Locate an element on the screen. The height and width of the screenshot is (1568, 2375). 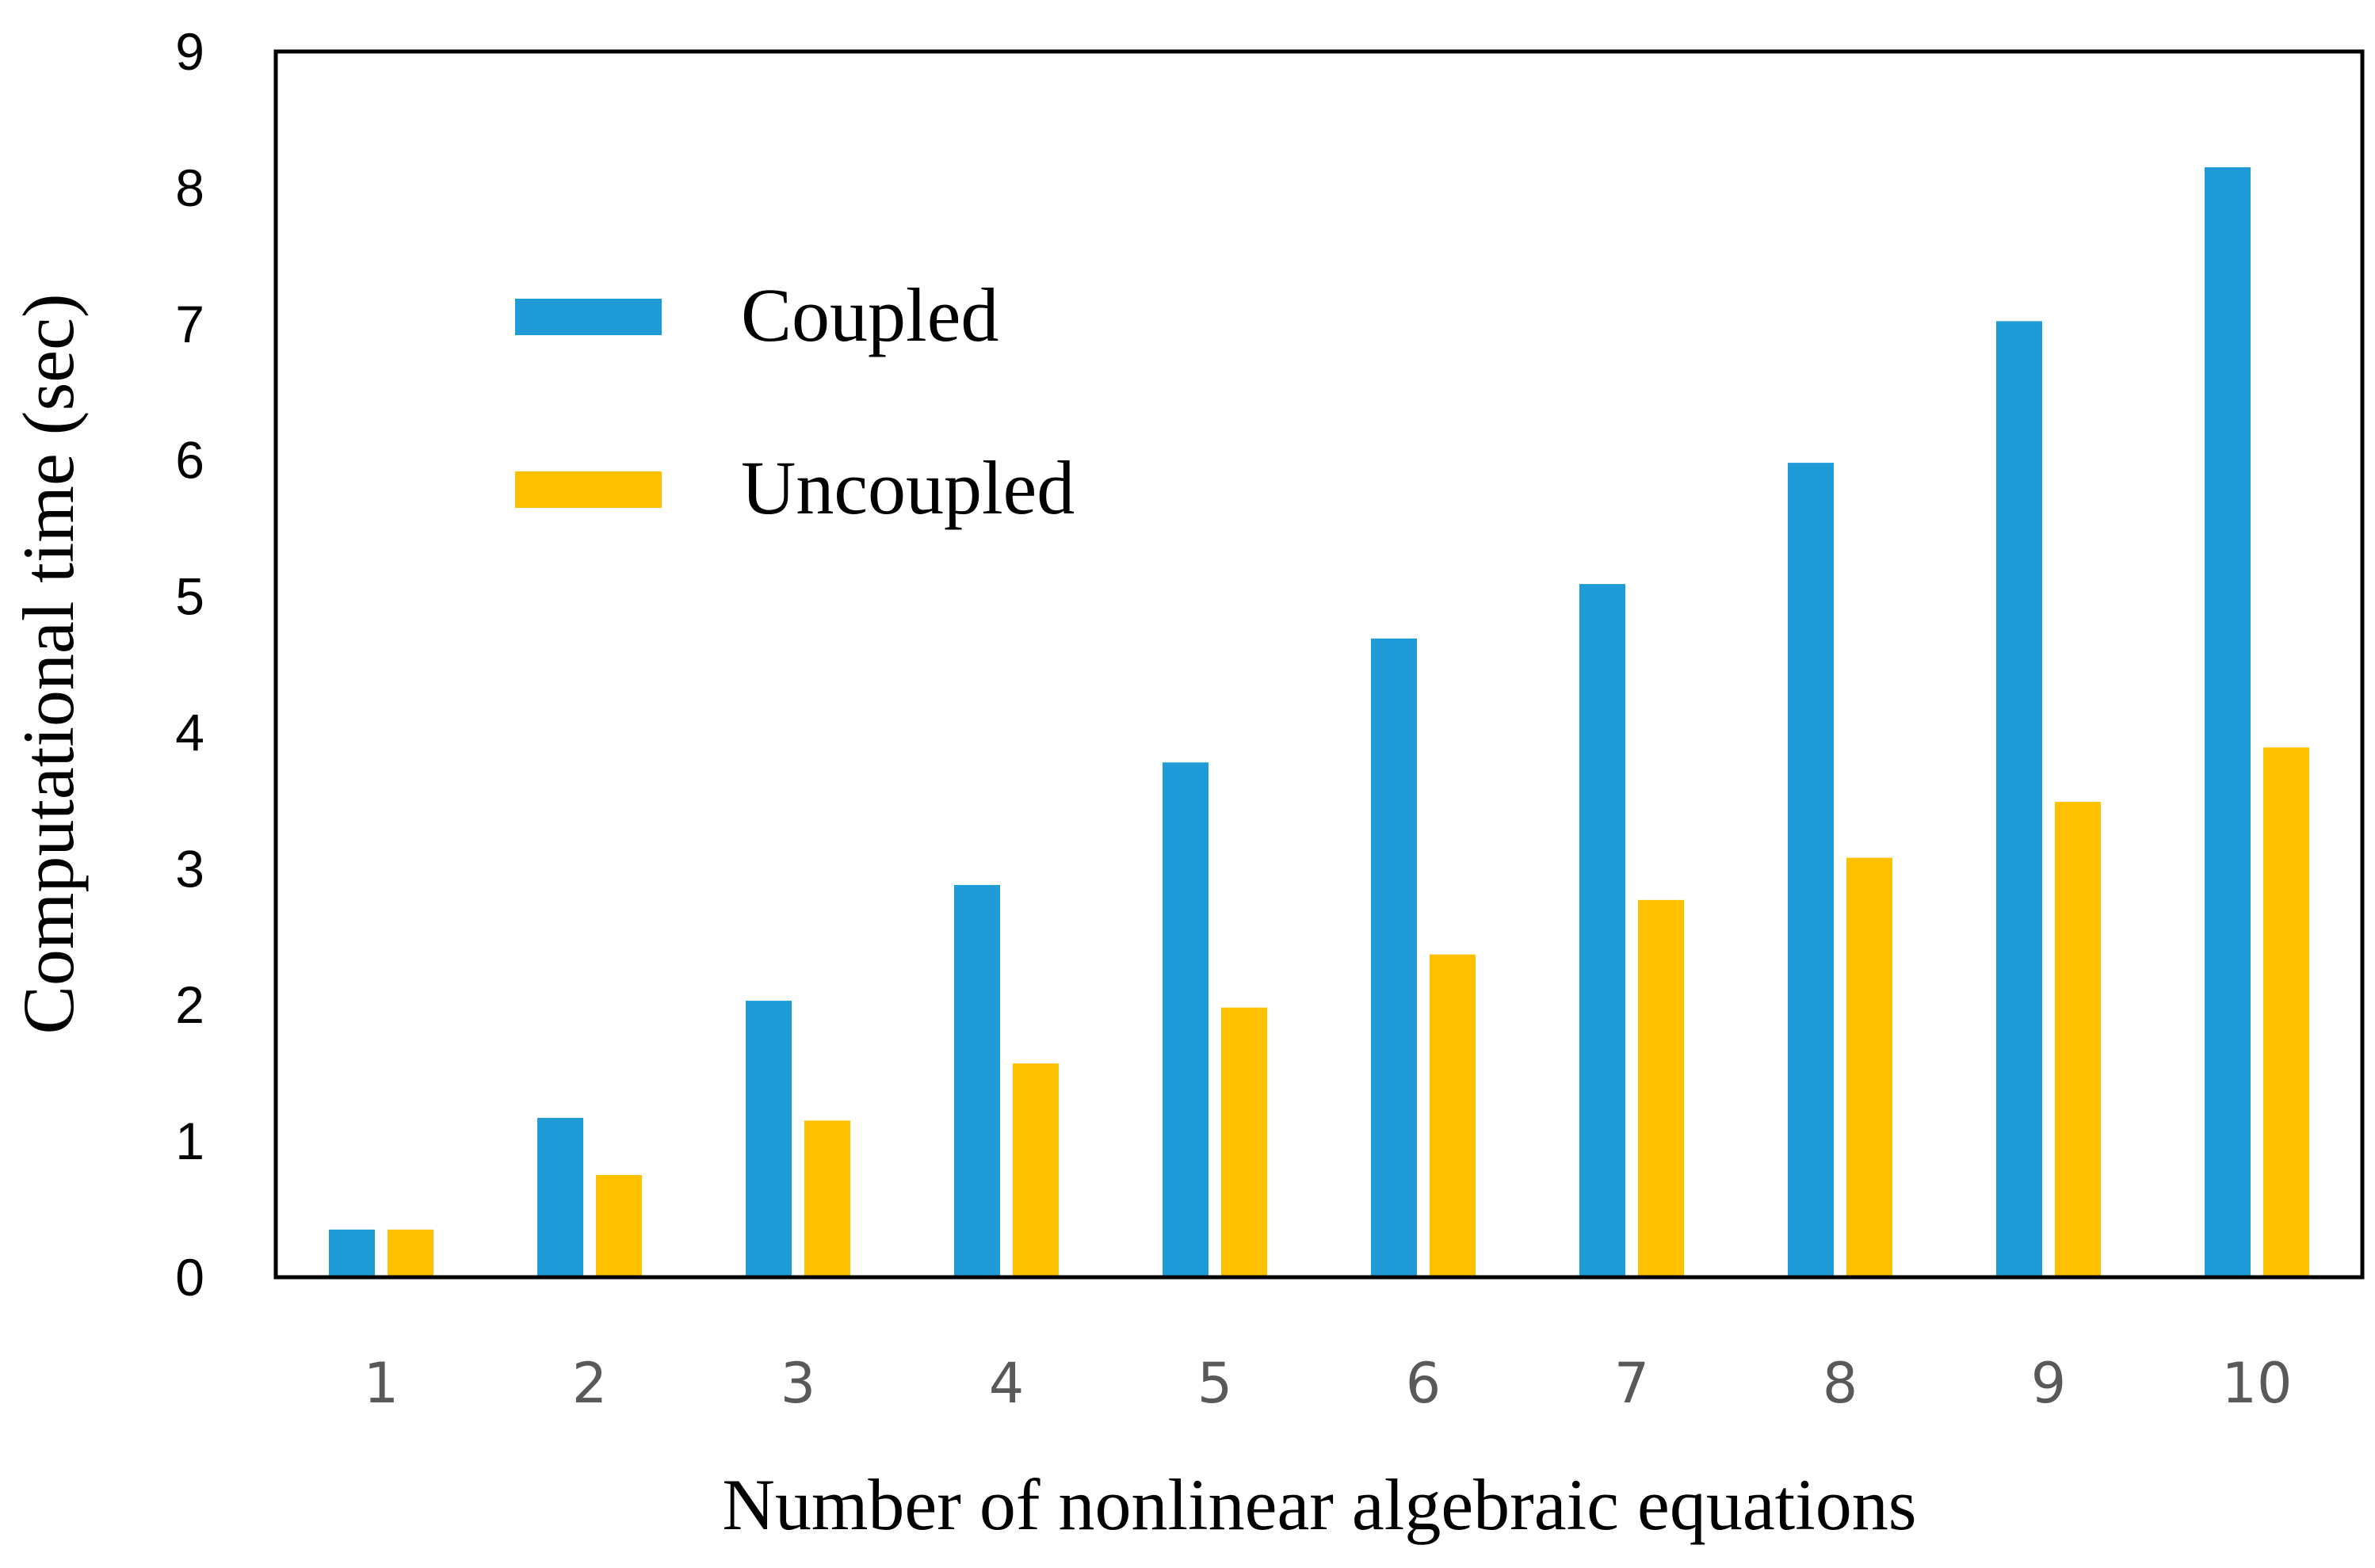
legend-swatch-coupled is located at coordinates (588, 317).